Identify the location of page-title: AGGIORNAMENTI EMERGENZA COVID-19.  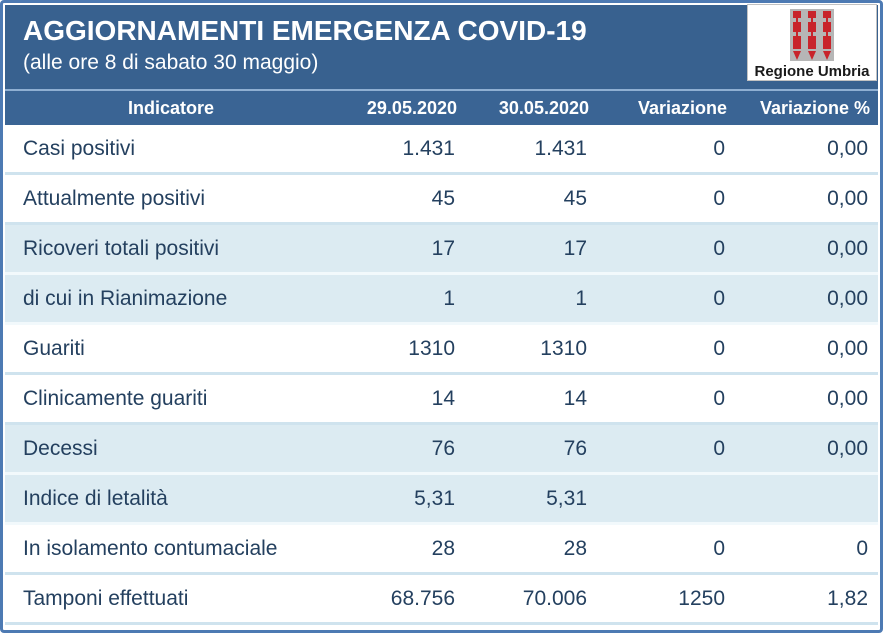
(305, 30).